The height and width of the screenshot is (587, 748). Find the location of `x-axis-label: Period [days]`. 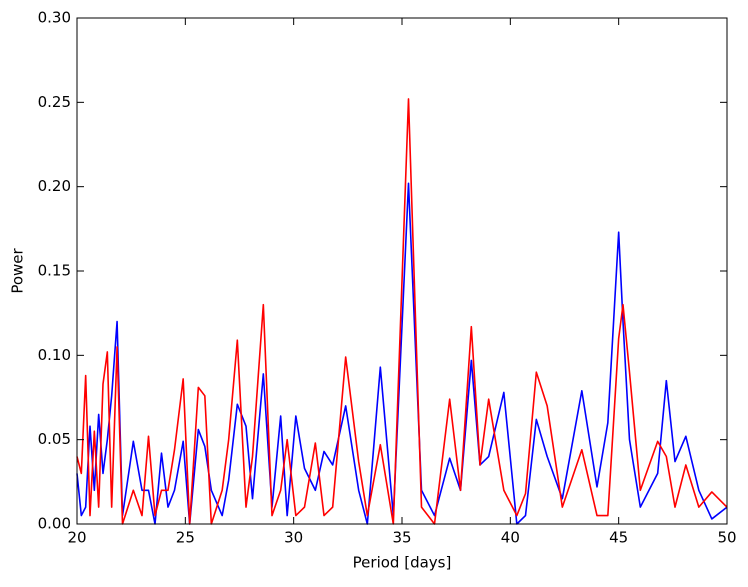

x-axis-label: Period [days] is located at coordinates (402, 563).